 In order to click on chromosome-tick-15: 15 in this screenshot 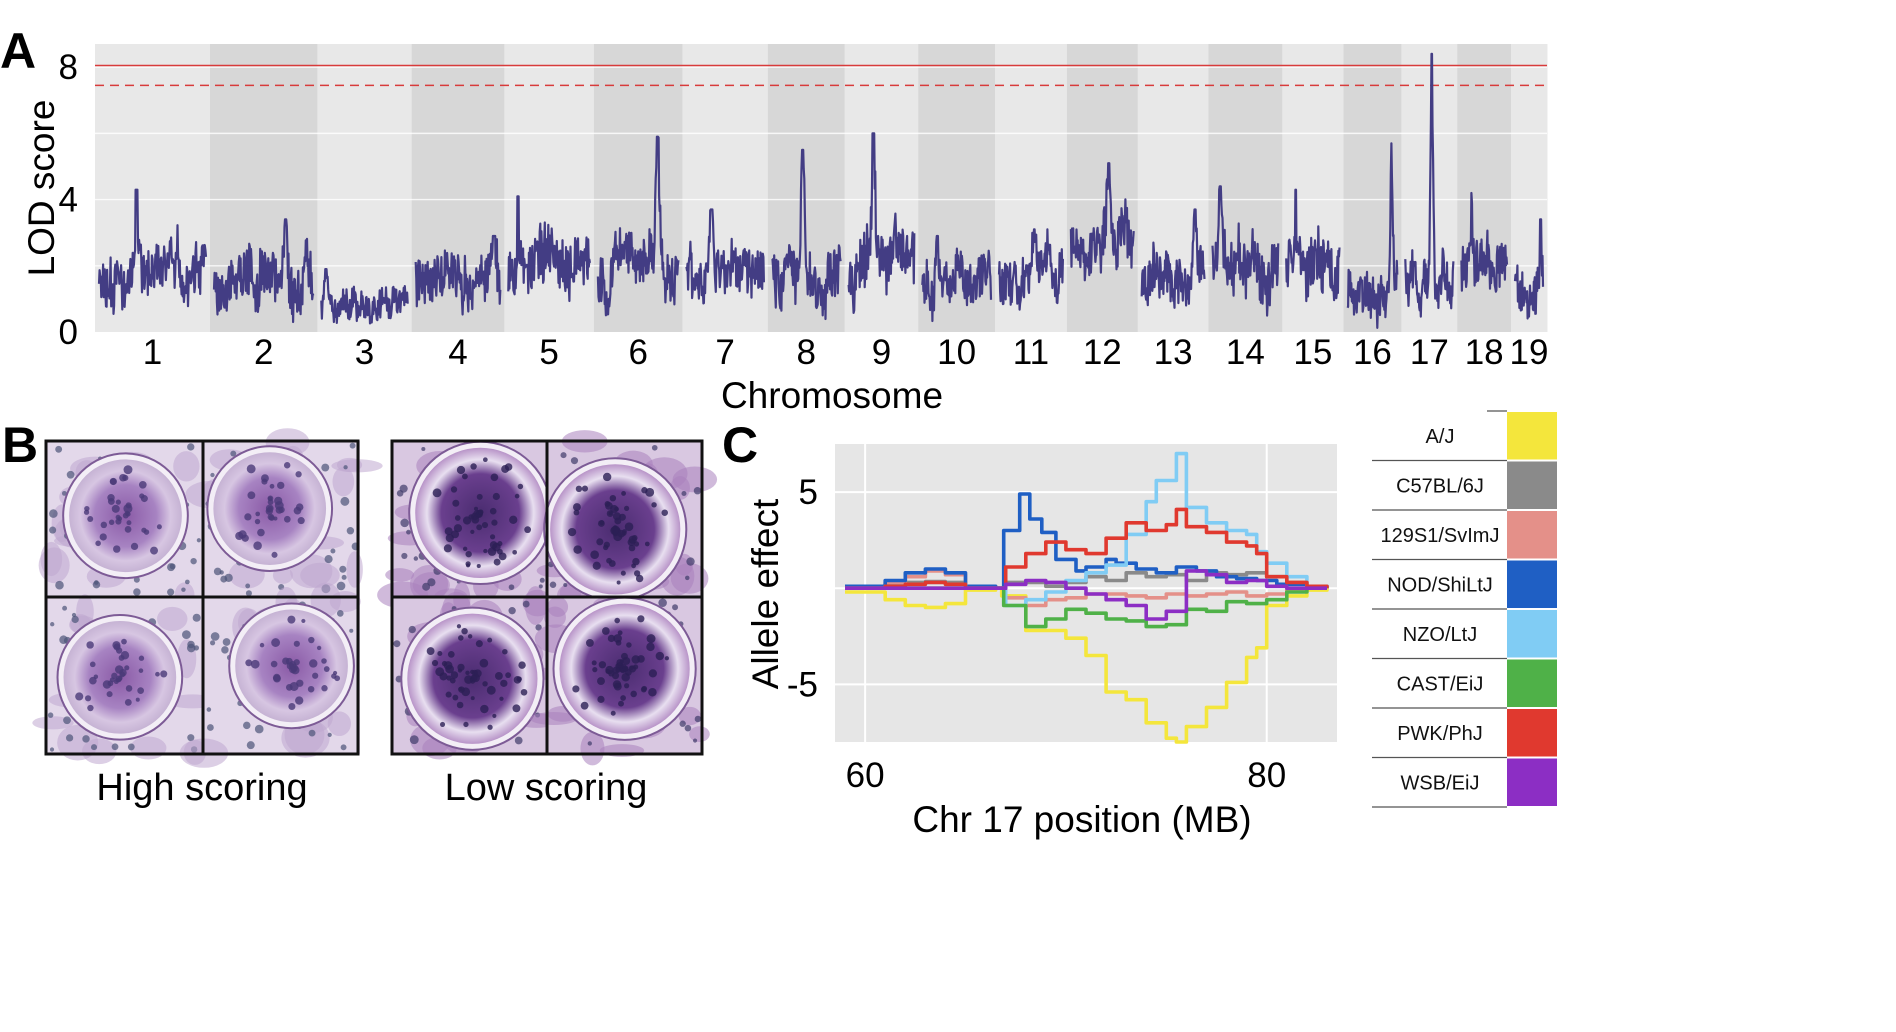, I will do `click(1312, 352)`.